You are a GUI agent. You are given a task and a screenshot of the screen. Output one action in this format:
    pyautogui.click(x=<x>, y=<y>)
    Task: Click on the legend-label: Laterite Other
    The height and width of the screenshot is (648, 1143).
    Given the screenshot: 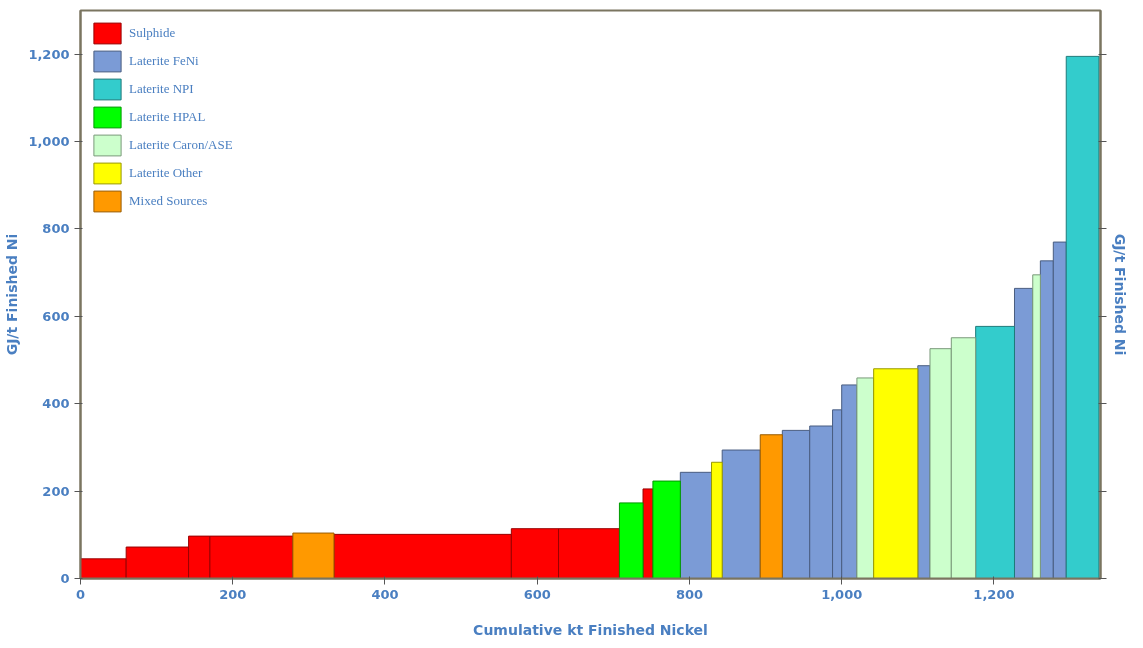 What is the action you would take?
    pyautogui.click(x=166, y=173)
    